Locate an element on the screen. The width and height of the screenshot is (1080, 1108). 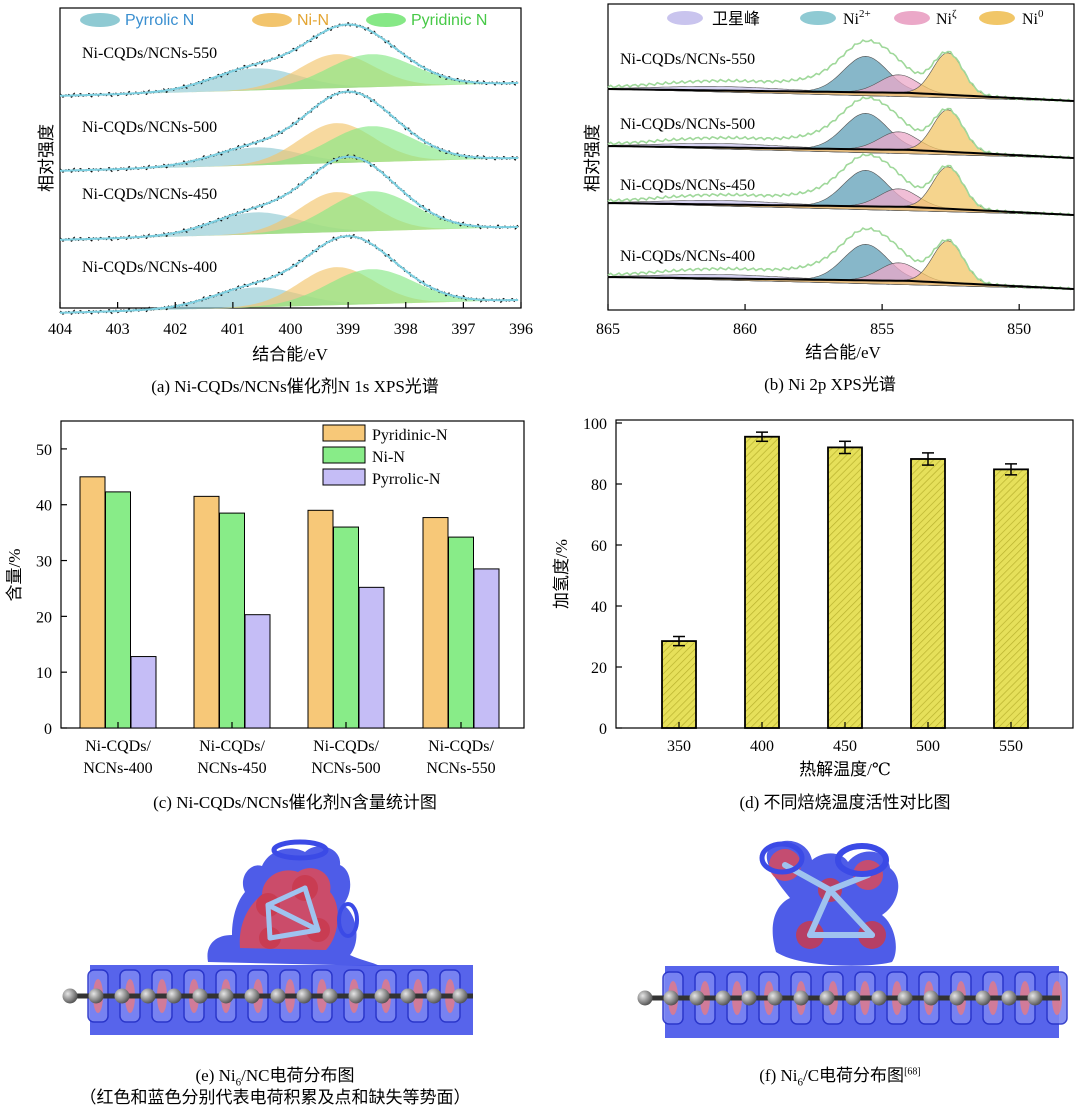
sample-label-a-400: Ni-CQDs/NCNs-400 is located at coordinates (149, 267).